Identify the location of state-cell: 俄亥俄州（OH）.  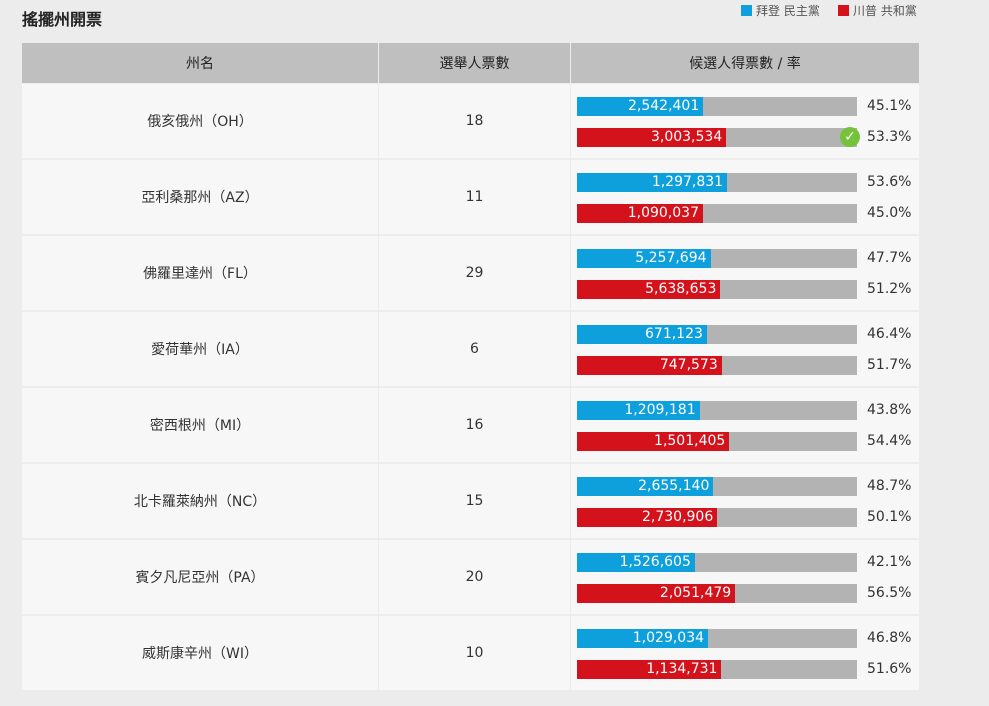
(200, 121).